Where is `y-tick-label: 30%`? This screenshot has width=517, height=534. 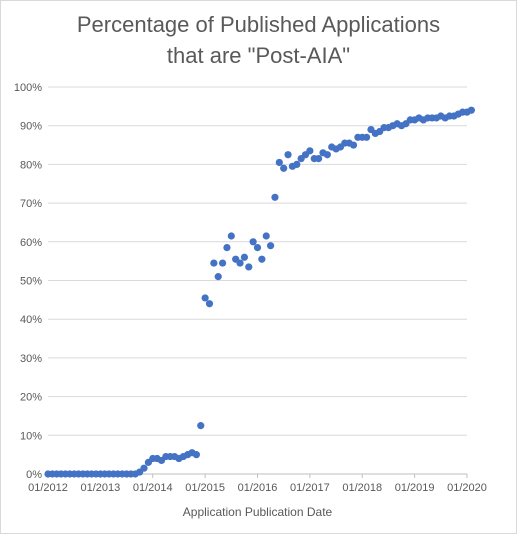
y-tick-label: 30% is located at coordinates (31, 359).